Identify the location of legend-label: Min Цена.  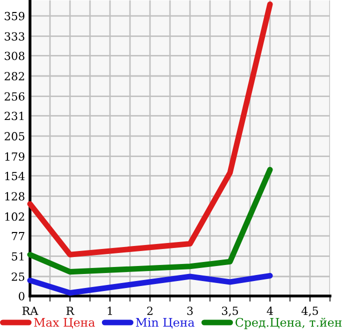
(165, 323).